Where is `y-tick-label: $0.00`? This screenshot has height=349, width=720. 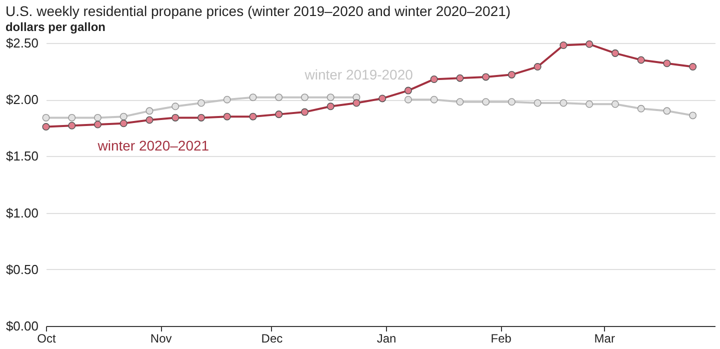 y-tick-label: $0.00 is located at coordinates (22, 326).